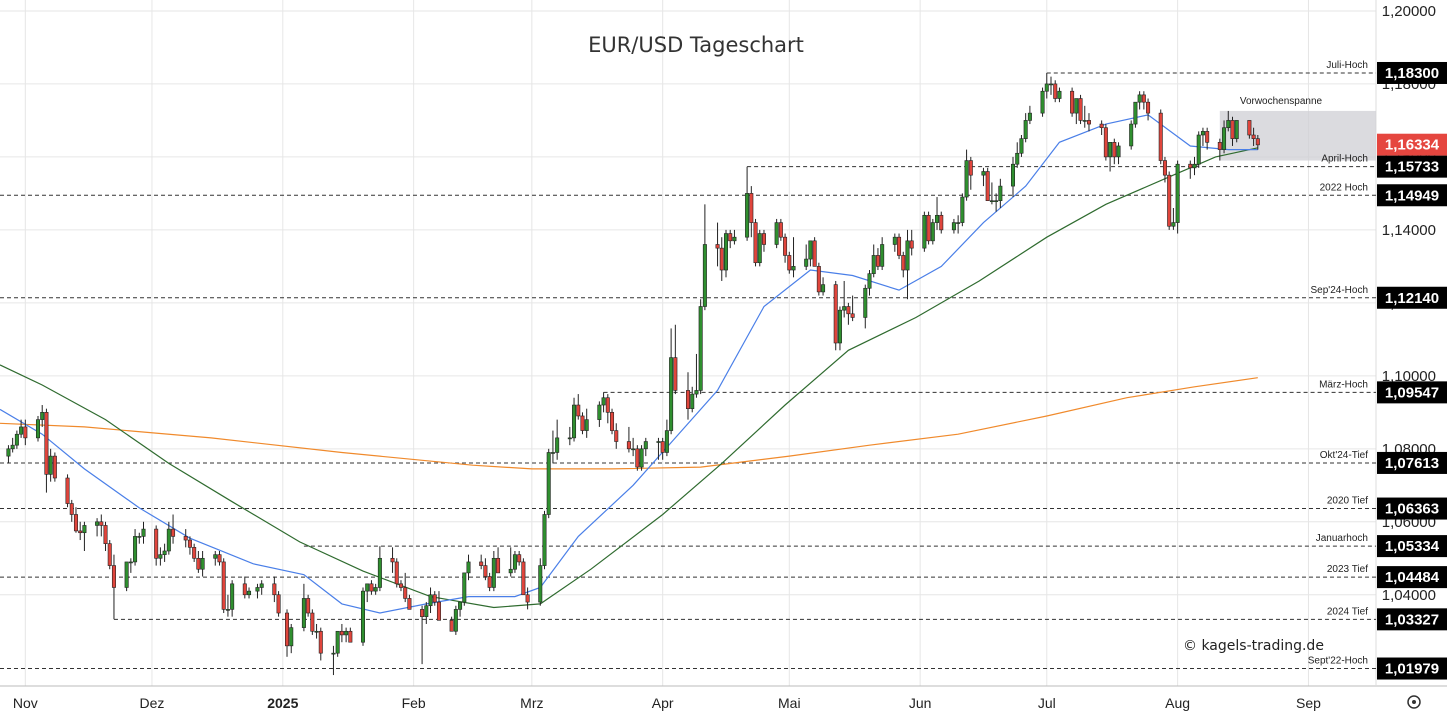 This screenshot has height=715, width=1447. Describe the element at coordinates (1338, 661) in the screenshot. I see `level-name-11: Sept'22-Hoch` at that location.